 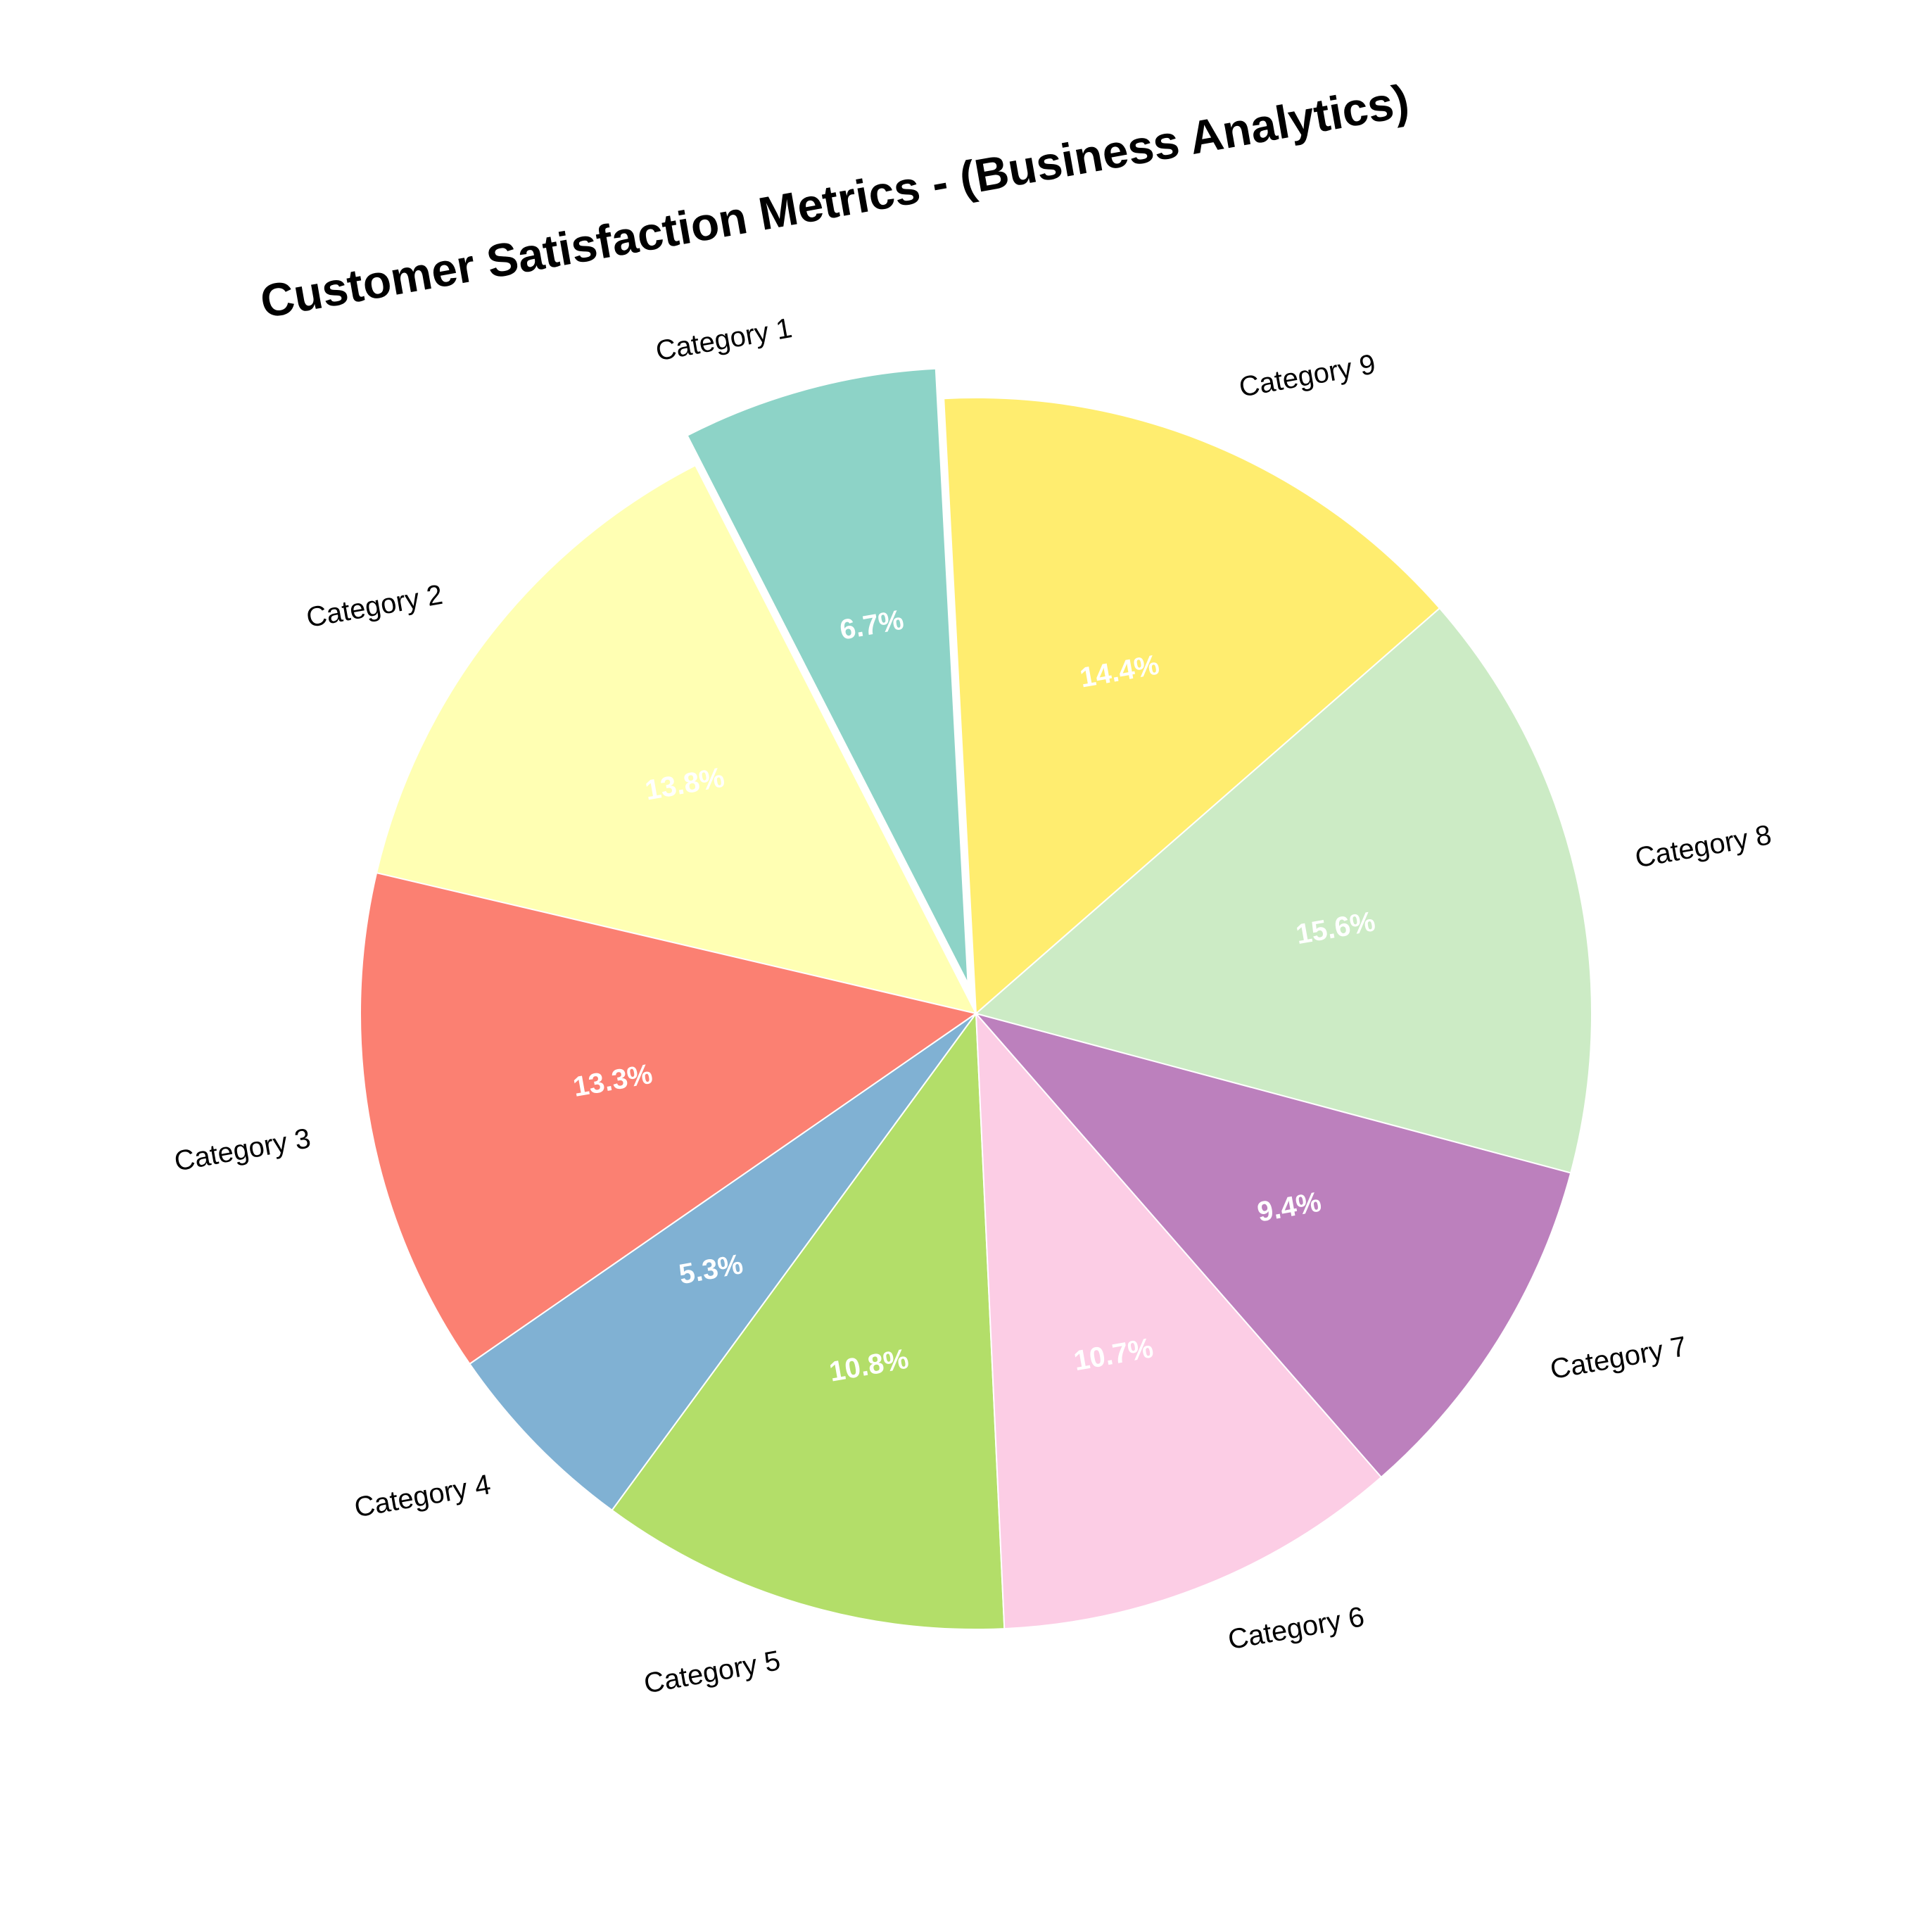 I want to click on pie-category-label-category-2: Category 2, so click(x=374, y=606).